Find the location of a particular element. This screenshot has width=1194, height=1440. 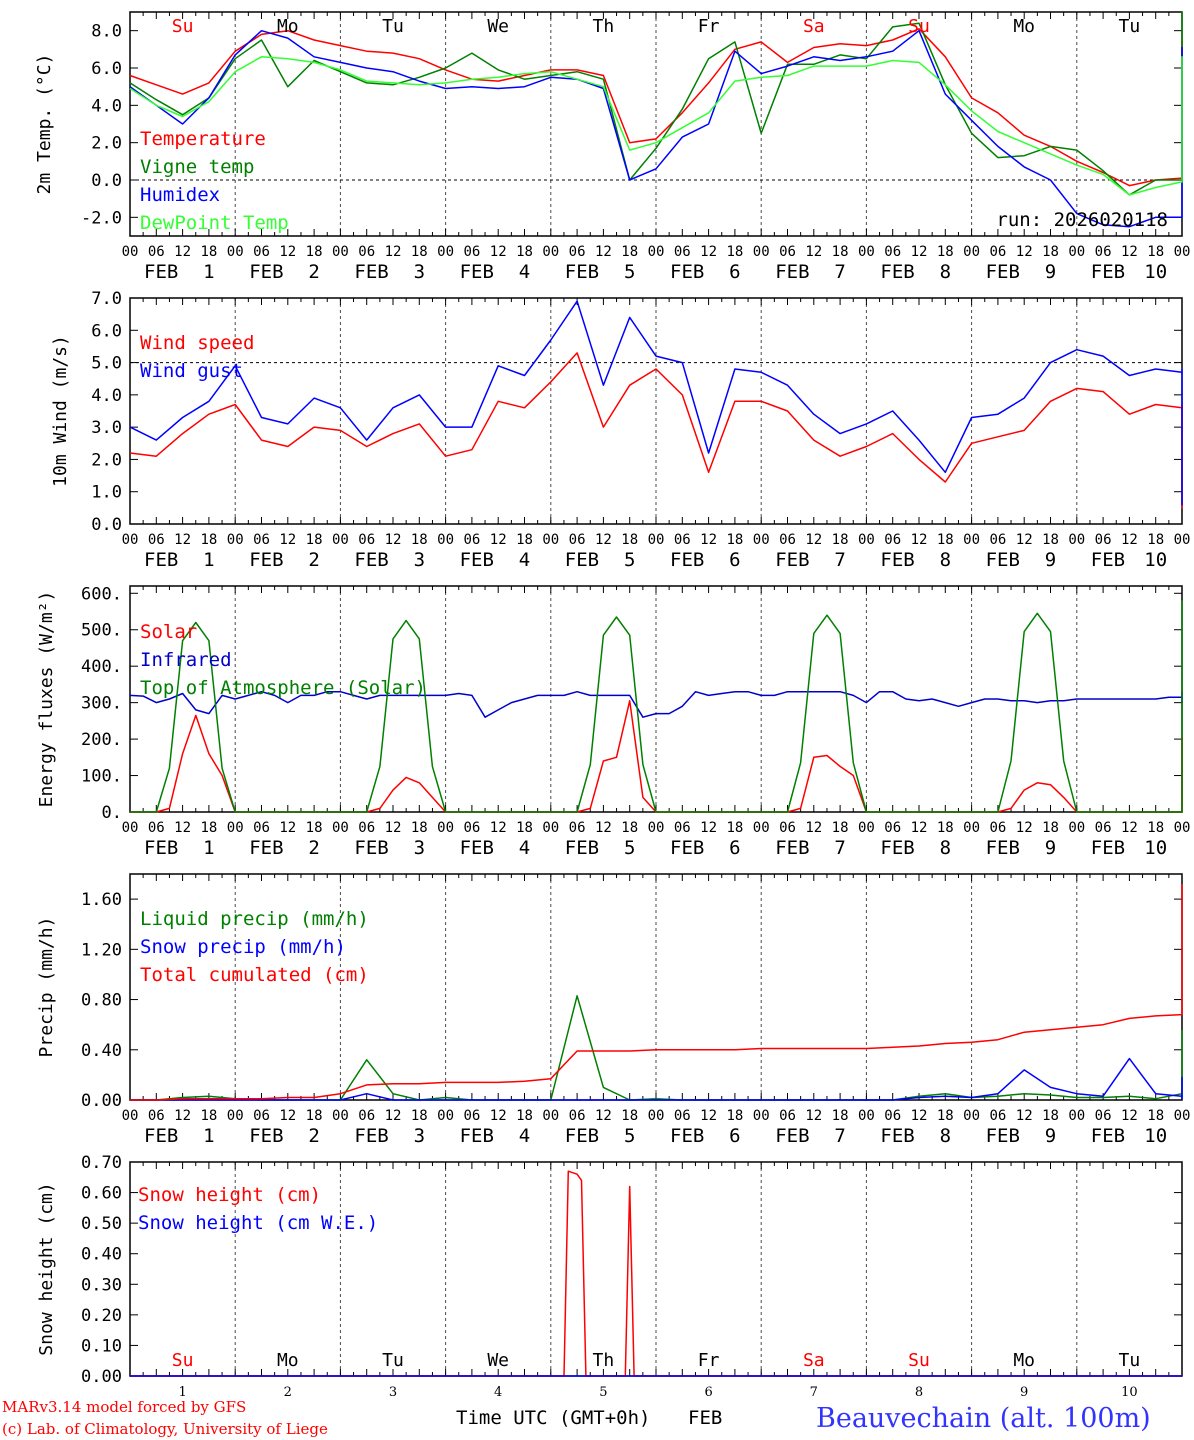

date-label: 8 is located at coordinates (919, 1392).